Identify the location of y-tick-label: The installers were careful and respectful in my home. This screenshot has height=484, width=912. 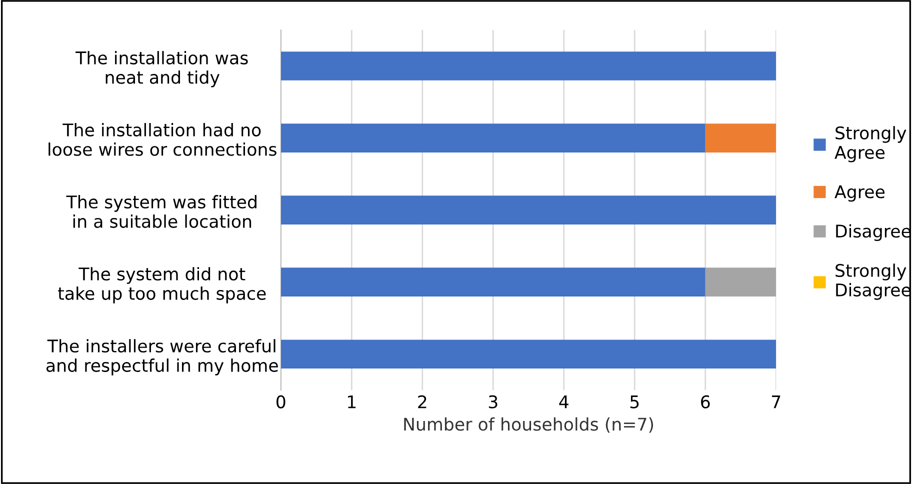
(162, 357).